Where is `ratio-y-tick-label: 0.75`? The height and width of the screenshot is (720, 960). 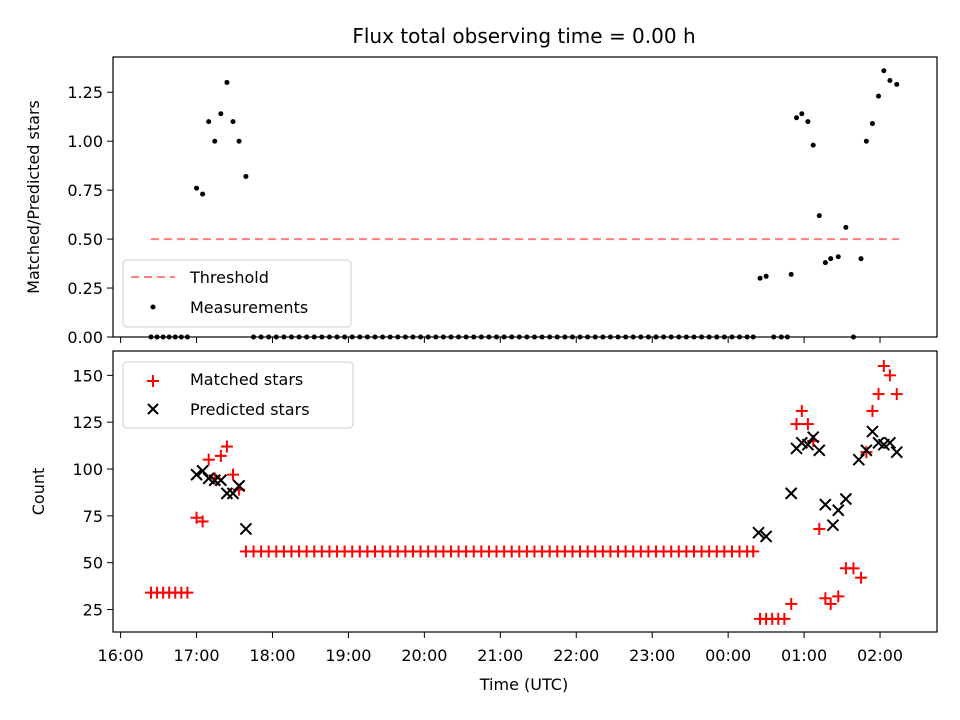 ratio-y-tick-label: 0.75 is located at coordinates (85, 190).